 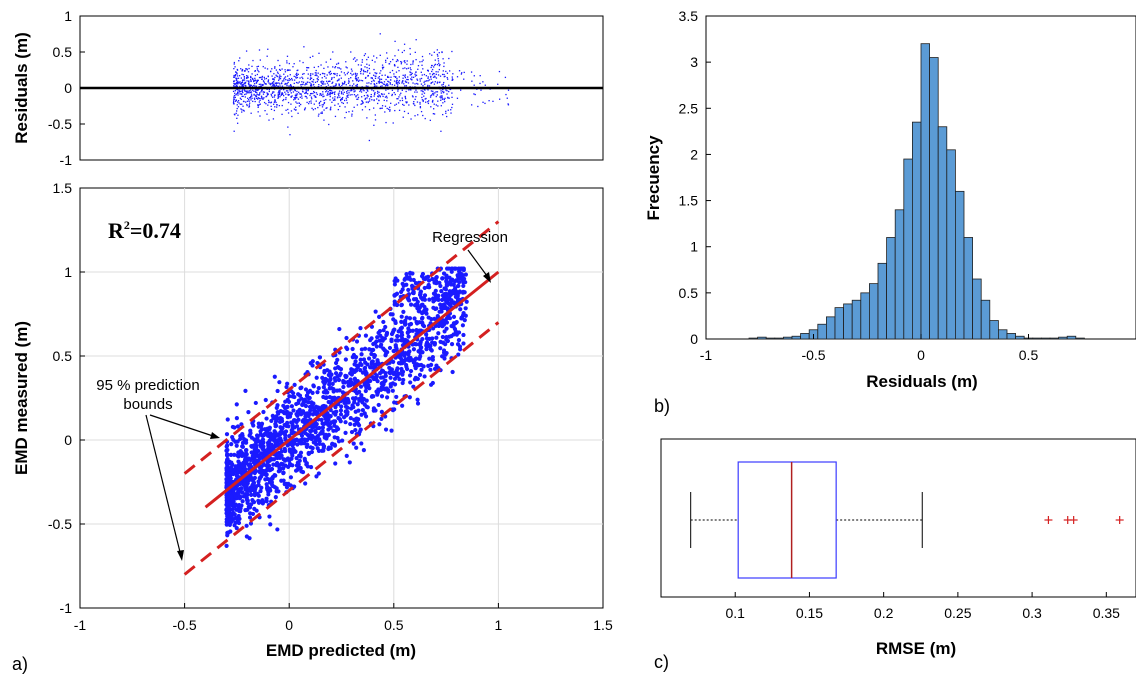 What do you see at coordinates (60, 124) in the screenshot?
I see `residuals-y-tick-label: -0.5` at bounding box center [60, 124].